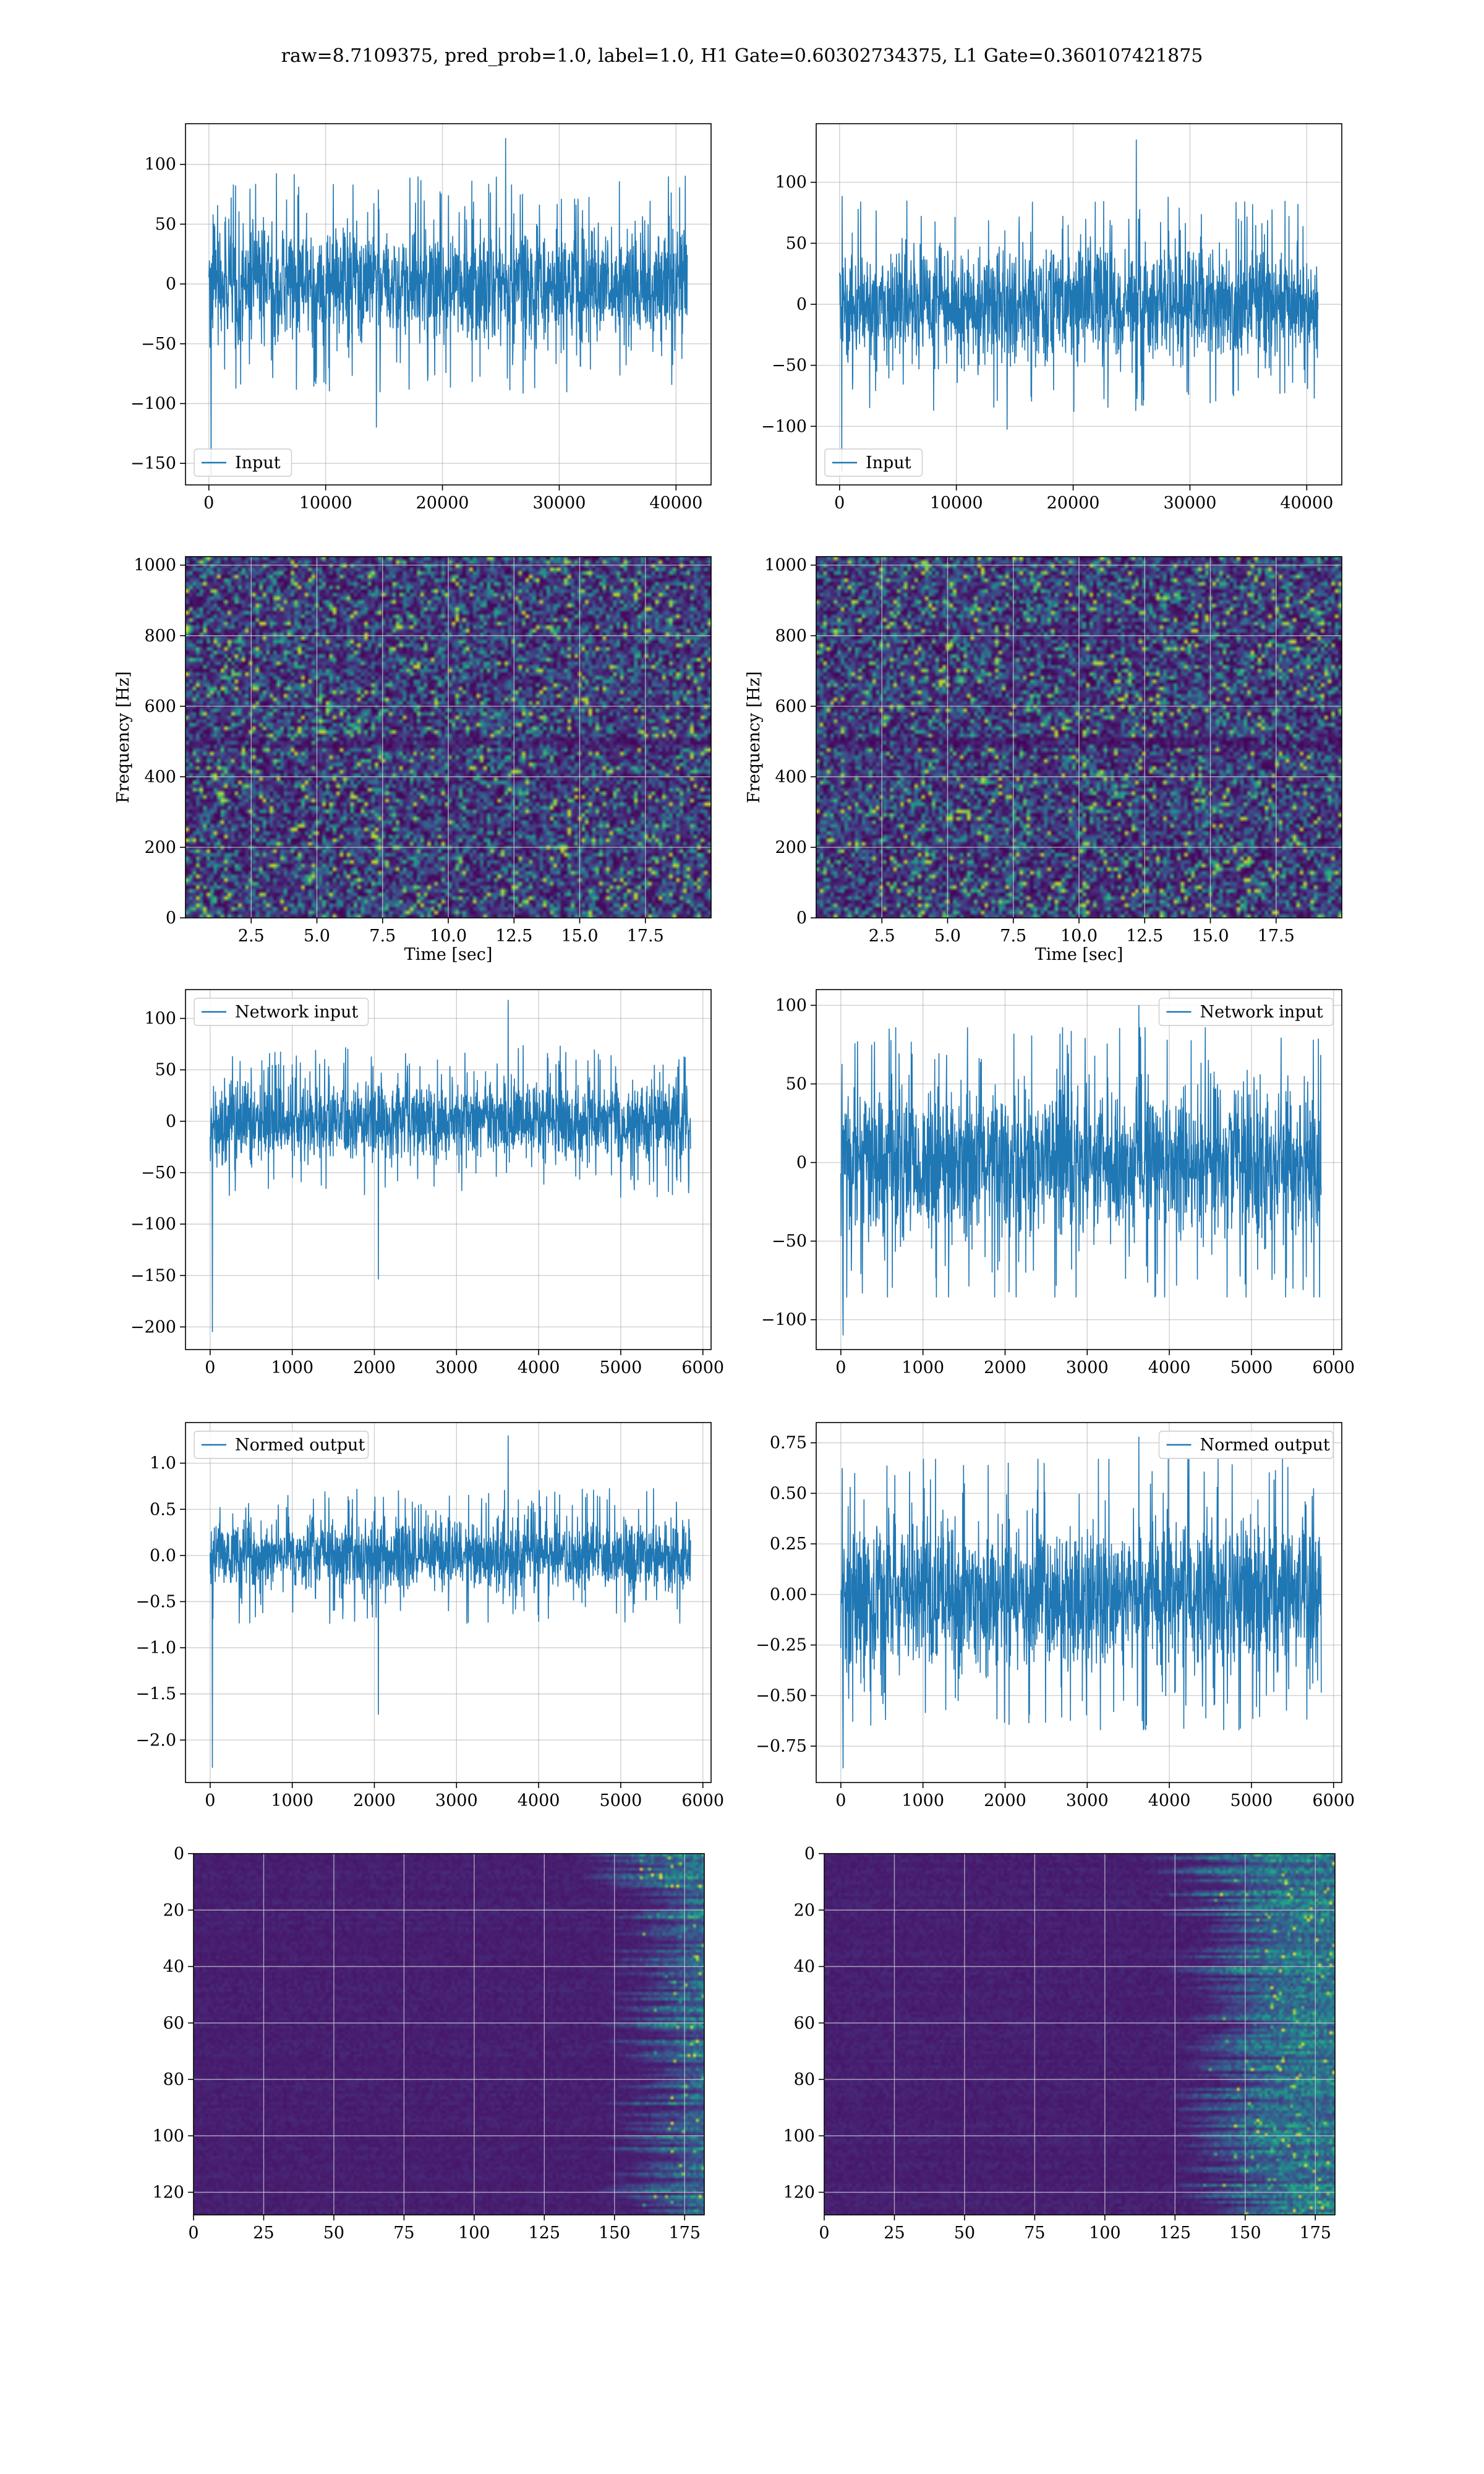 The width and height of the screenshot is (1484, 2474). Describe the element at coordinates (1079, 936) in the screenshot. I see `x-tick-label: 10.0` at that location.